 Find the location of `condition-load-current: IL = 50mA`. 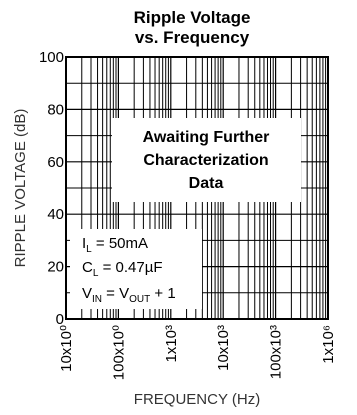

condition-load-current: IL = 50mA is located at coordinates (115, 245).